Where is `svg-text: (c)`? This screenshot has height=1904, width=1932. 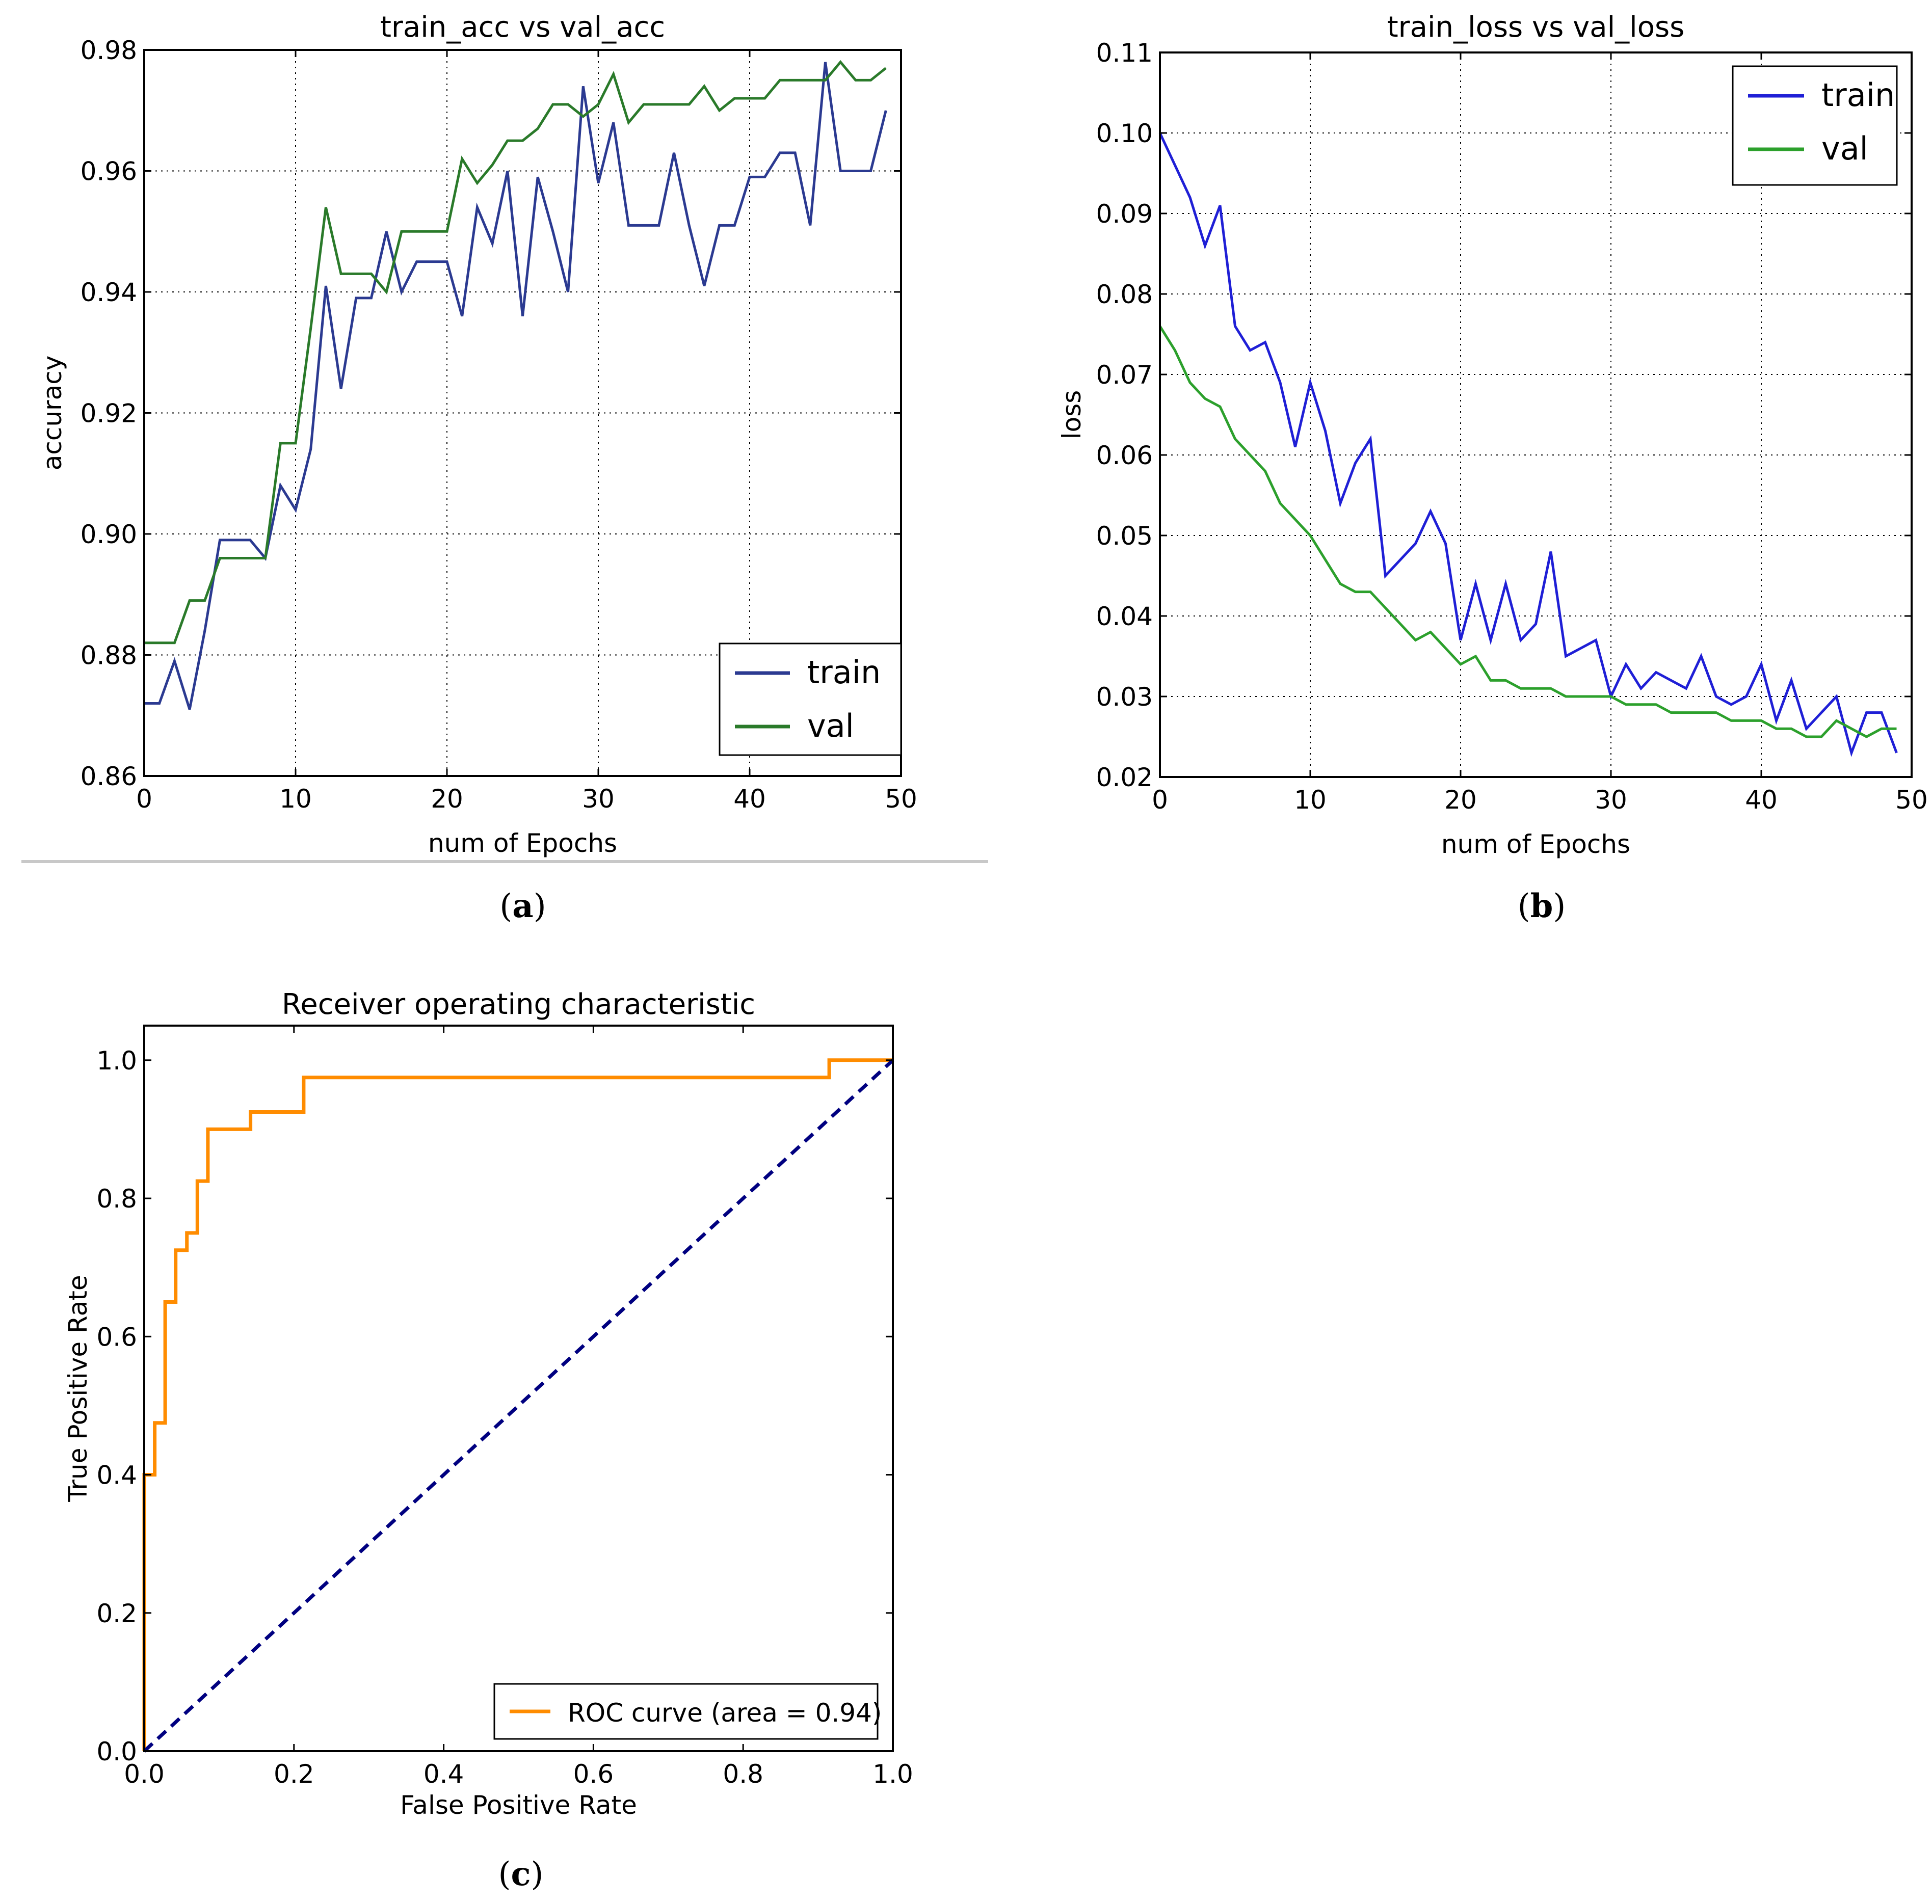 svg-text: (c) is located at coordinates (521, 1874).